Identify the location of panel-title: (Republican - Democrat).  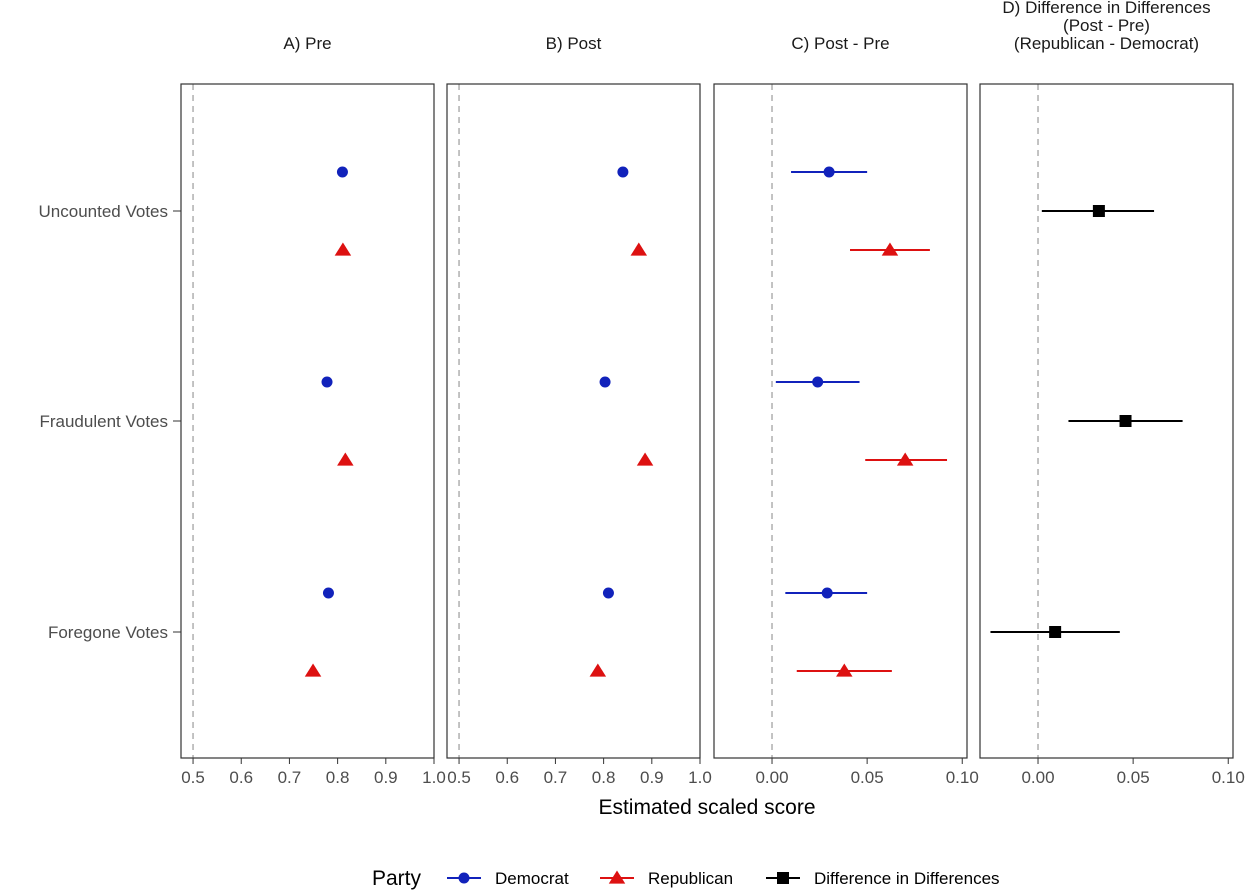
(1106, 43).